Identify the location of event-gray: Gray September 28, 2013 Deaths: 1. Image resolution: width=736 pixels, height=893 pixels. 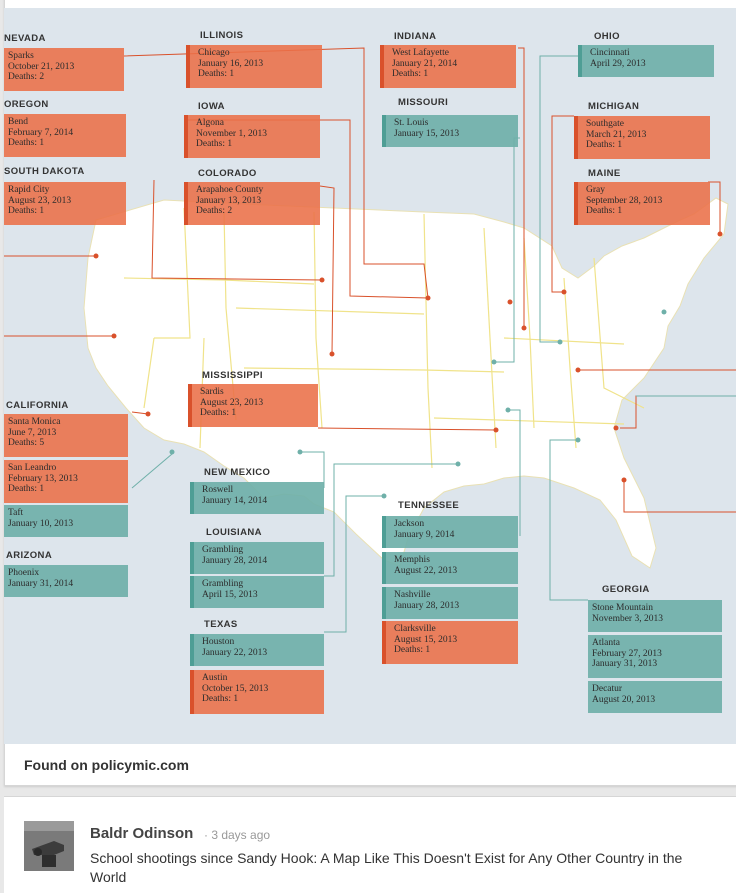
(642, 203).